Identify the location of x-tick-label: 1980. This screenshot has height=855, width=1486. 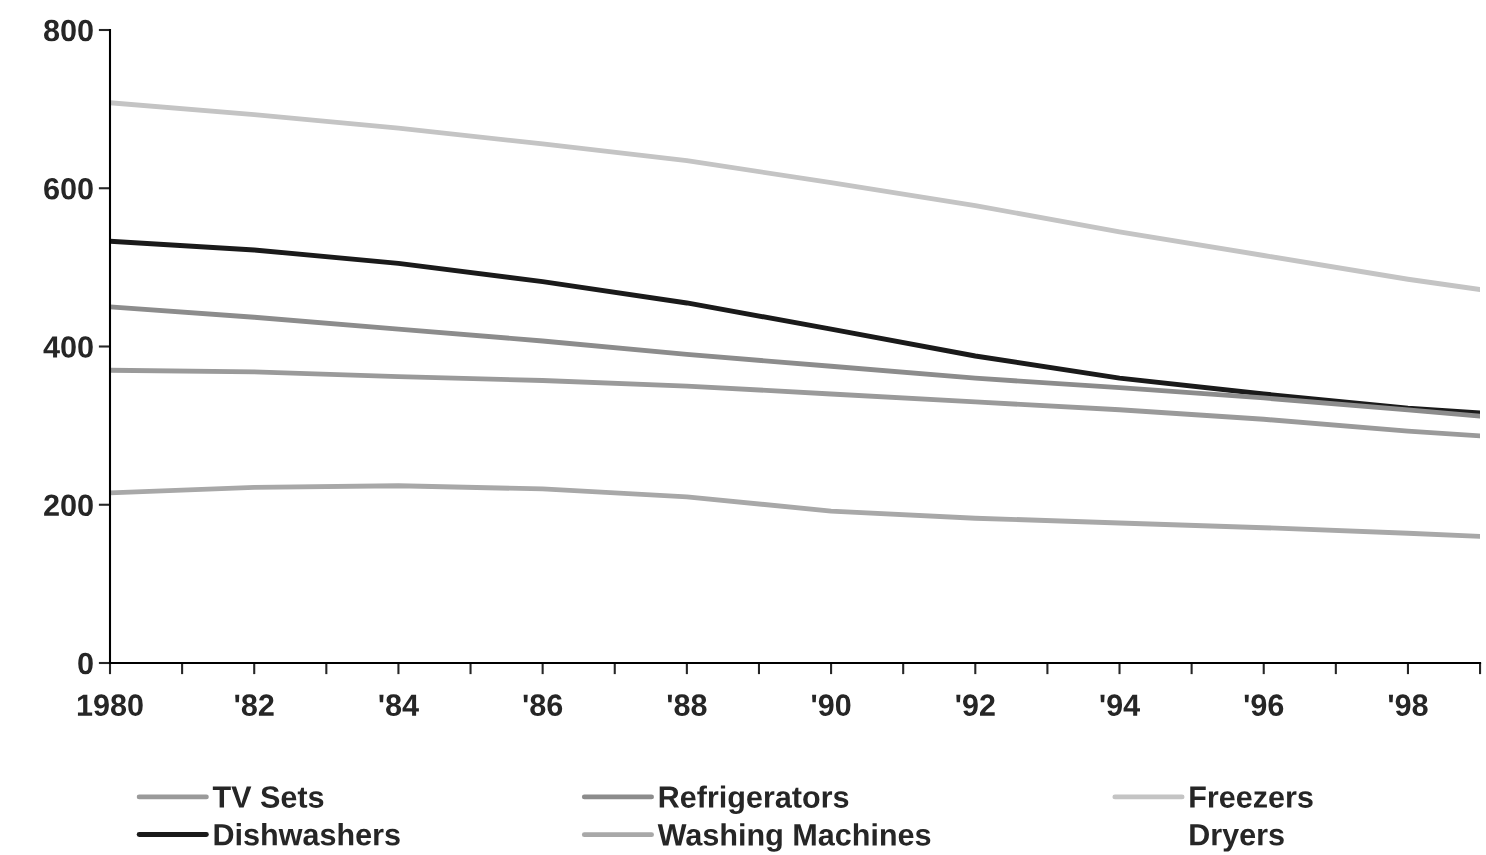
(110, 705).